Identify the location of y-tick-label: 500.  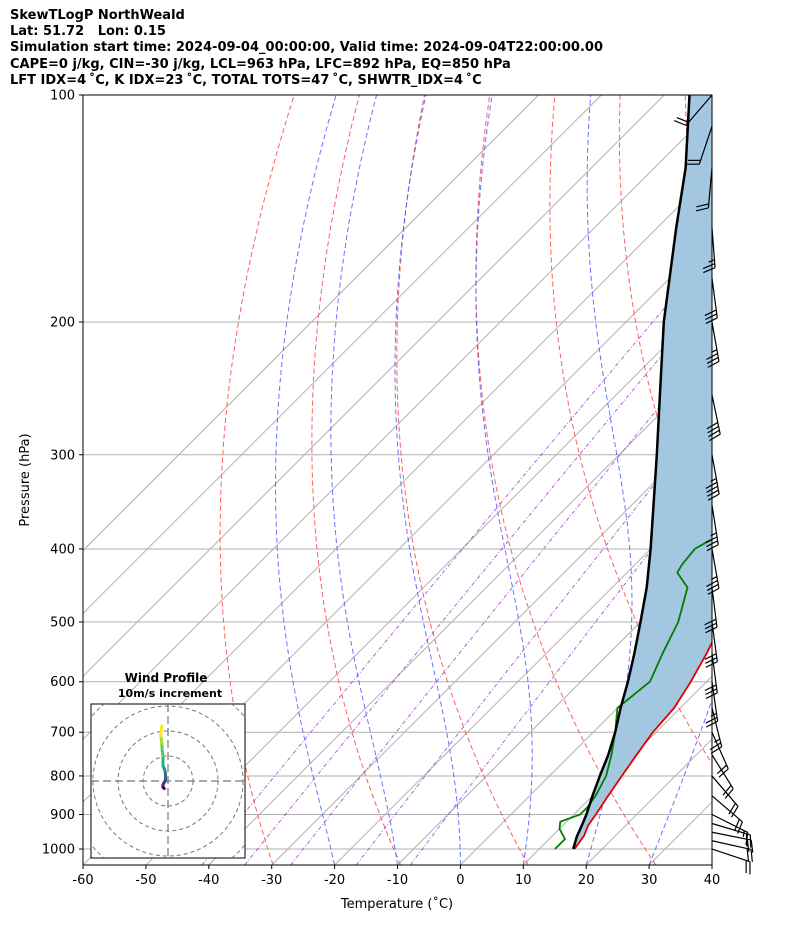
(62, 623).